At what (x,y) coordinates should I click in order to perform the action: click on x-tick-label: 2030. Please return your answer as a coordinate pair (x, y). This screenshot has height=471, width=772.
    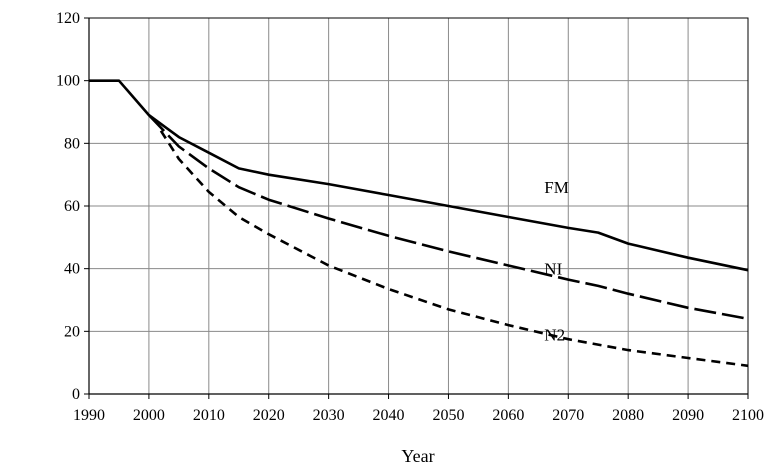
    Looking at the image, I should click on (329, 415).